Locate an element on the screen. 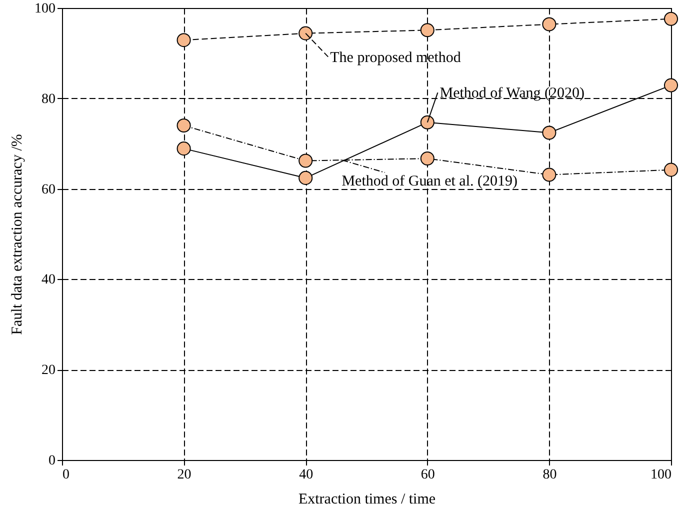 The image size is (686, 525). y-tick-label: 20 is located at coordinates (49, 370).